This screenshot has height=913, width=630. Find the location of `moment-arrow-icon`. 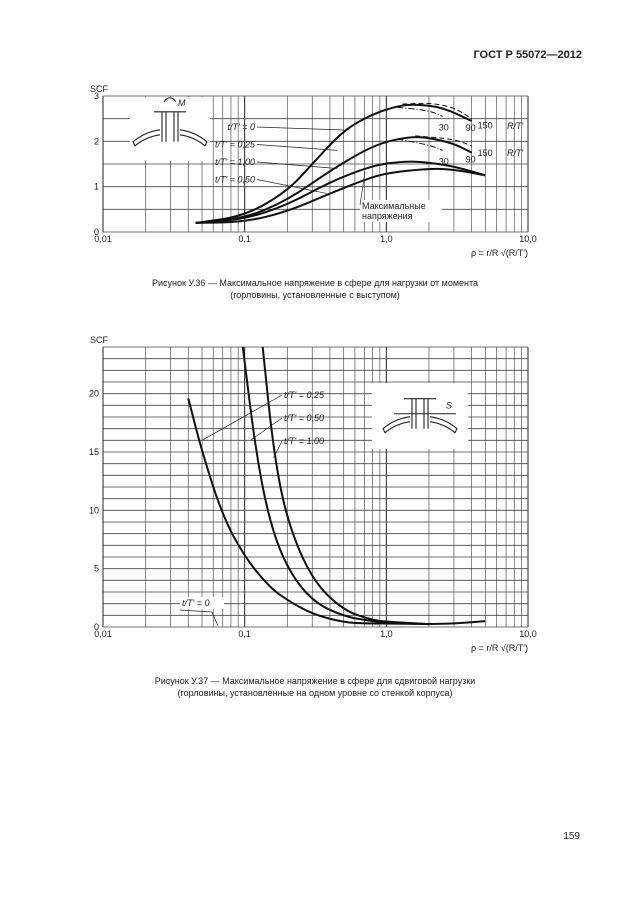

moment-arrow-icon is located at coordinates (170, 100).